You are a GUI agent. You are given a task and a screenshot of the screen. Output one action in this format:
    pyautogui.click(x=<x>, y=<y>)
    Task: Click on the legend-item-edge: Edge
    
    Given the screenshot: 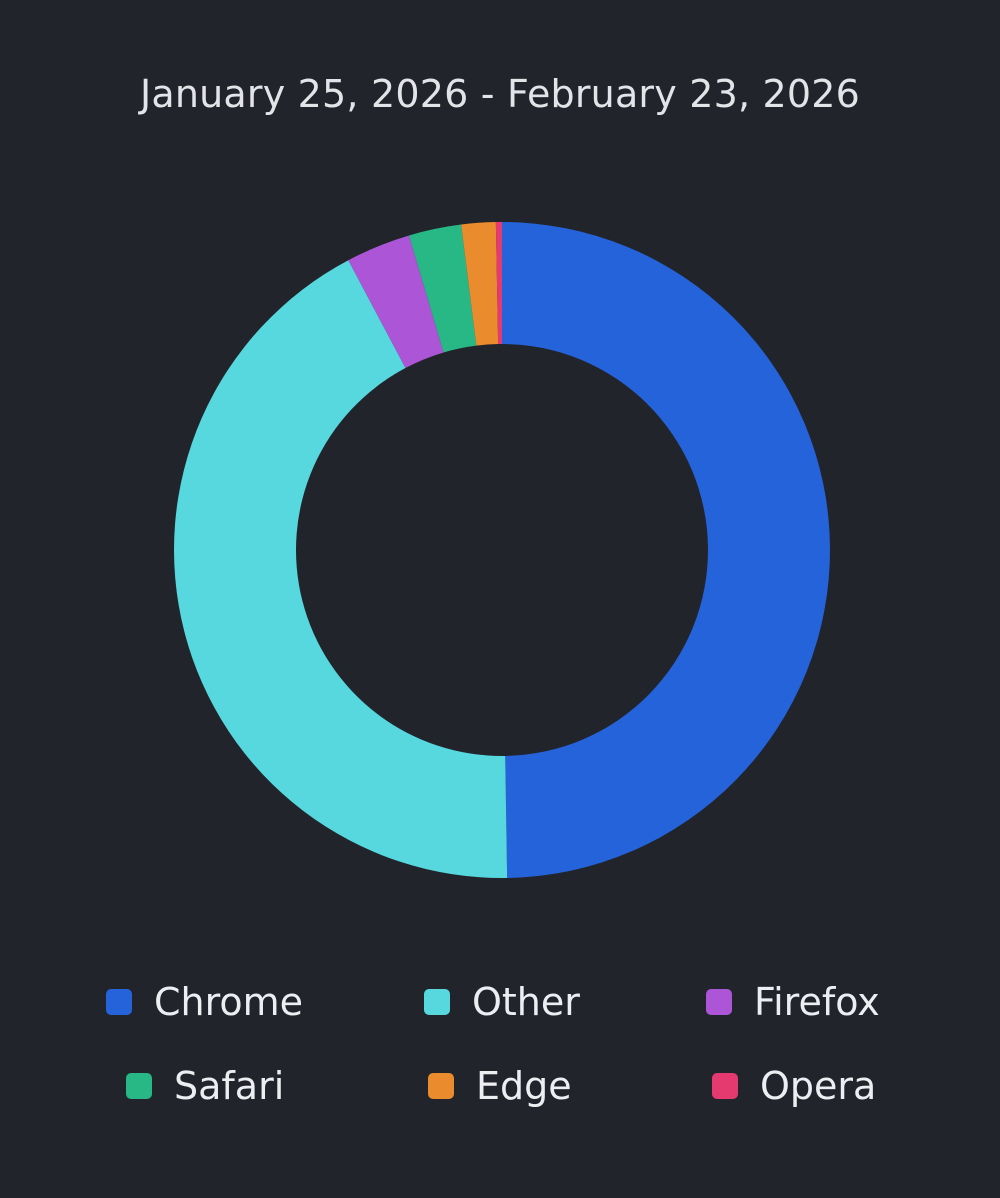 What is the action you would take?
    pyautogui.click(x=500, y=1086)
    